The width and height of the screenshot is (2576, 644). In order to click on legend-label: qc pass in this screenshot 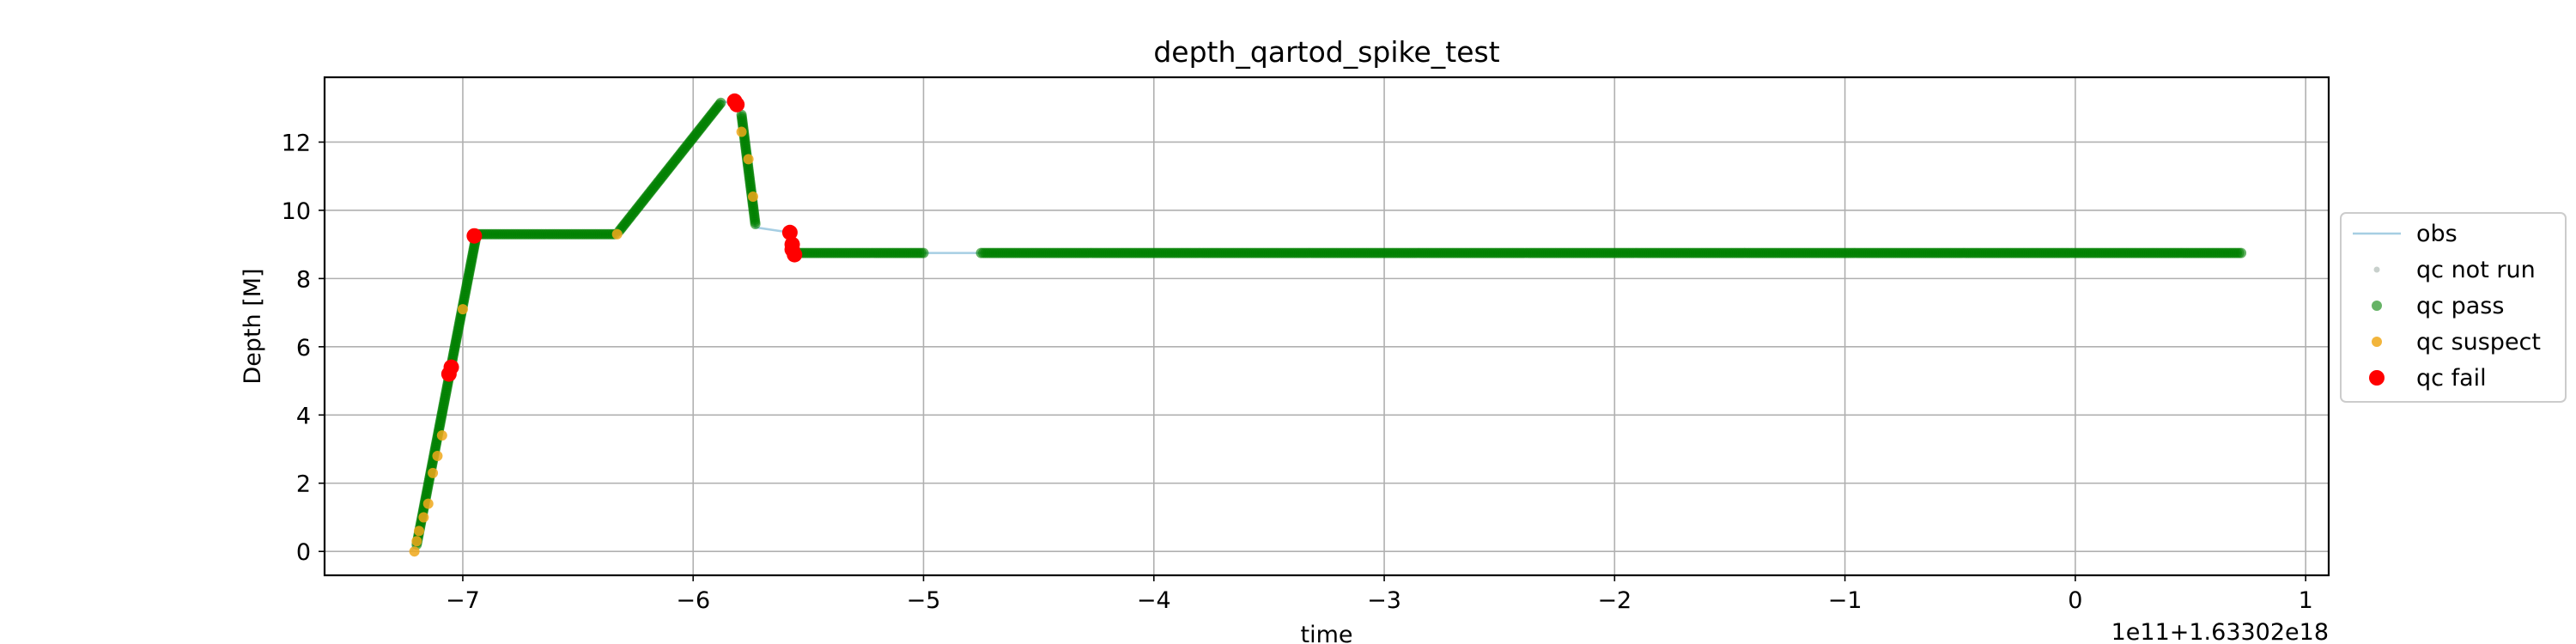, I will do `click(2460, 306)`.